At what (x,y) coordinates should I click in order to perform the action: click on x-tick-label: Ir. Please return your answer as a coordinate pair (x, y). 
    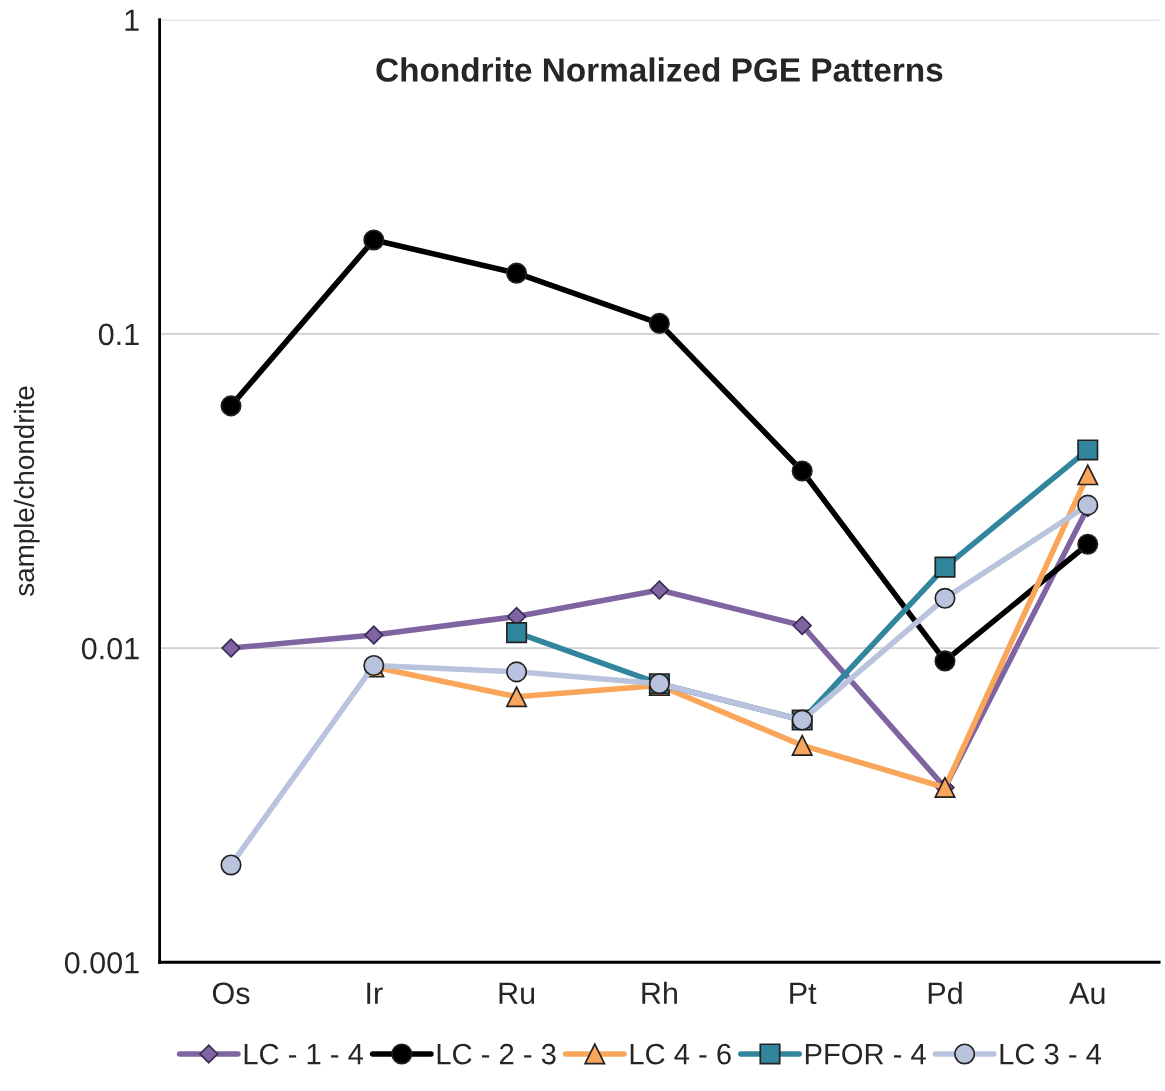
    Looking at the image, I should click on (375, 993).